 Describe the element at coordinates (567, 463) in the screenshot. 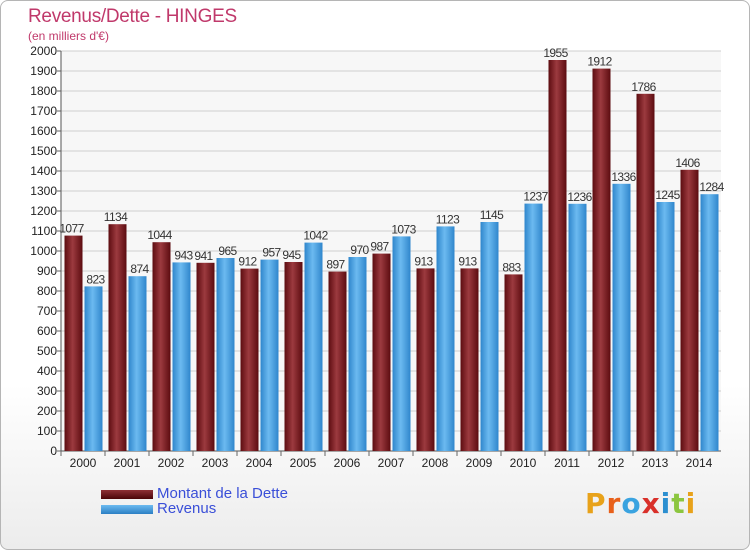

I see `x-tick-label: 2011` at that location.